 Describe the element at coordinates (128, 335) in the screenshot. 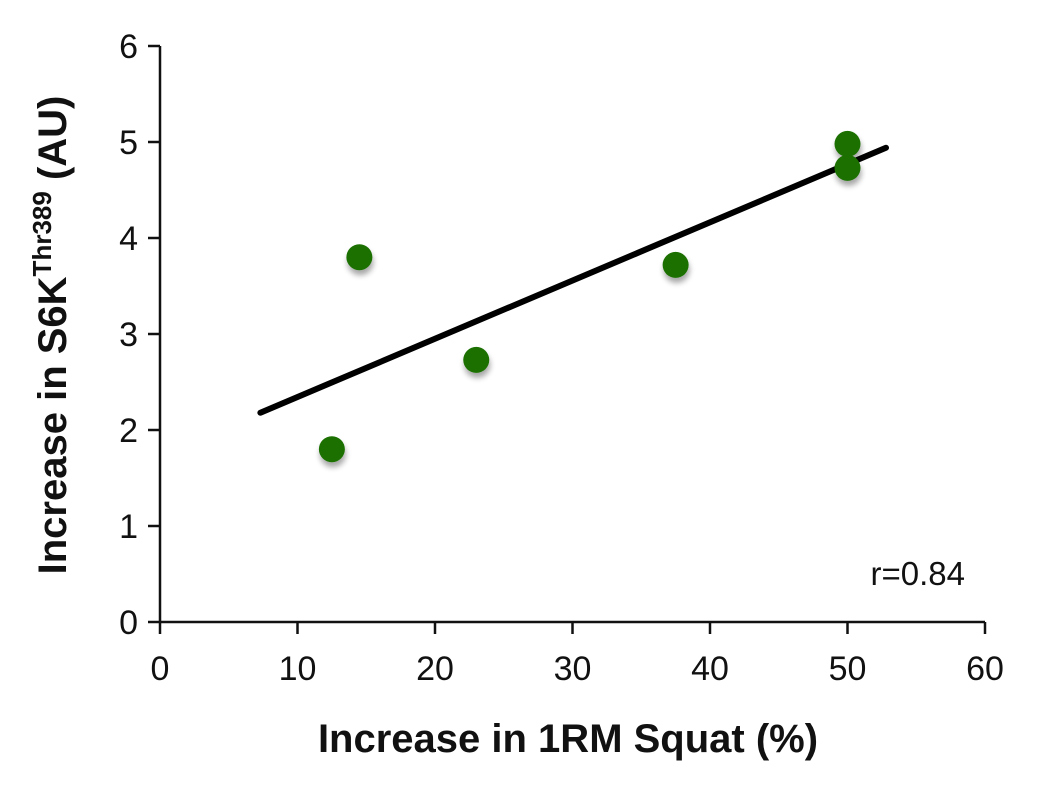

I see `y-tick-label: 3` at that location.